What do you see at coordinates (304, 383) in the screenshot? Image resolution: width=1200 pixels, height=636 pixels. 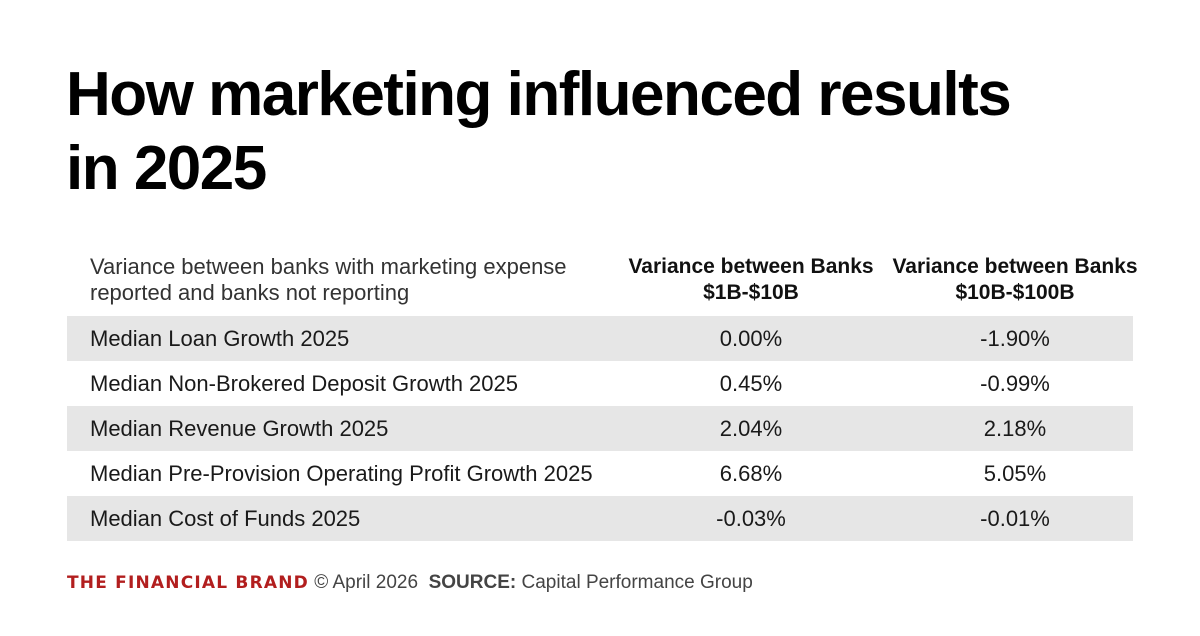 I see `row-label: Median Non-Brokered Deposit Growth 2025` at bounding box center [304, 383].